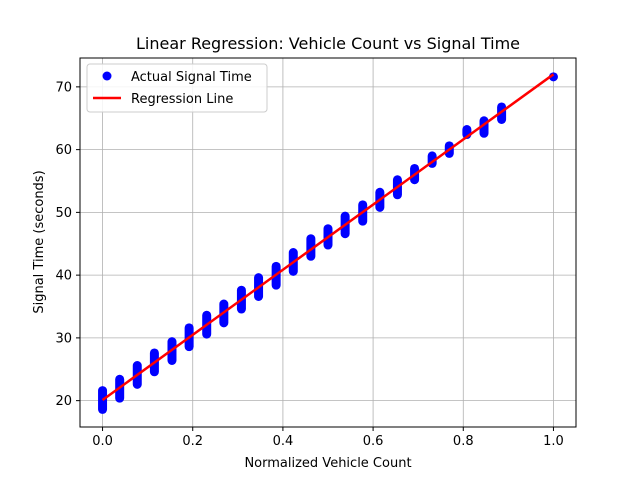 The width and height of the screenshot is (640, 480). I want to click on y-tick-label: 70, so click(63, 87).